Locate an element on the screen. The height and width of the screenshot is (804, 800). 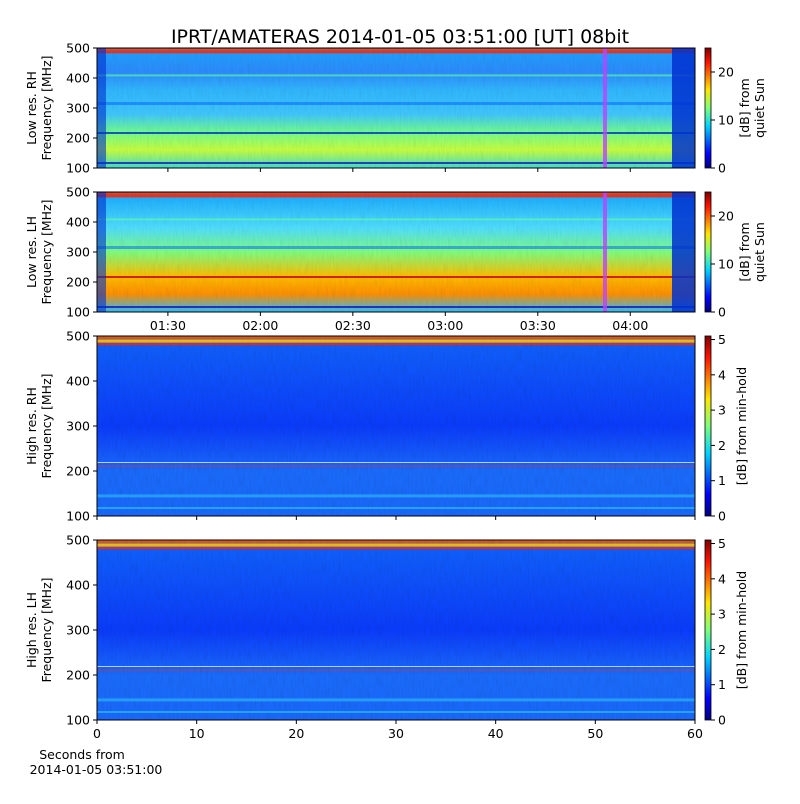
x-axis-label: Seconds from is located at coordinates (82, 754).